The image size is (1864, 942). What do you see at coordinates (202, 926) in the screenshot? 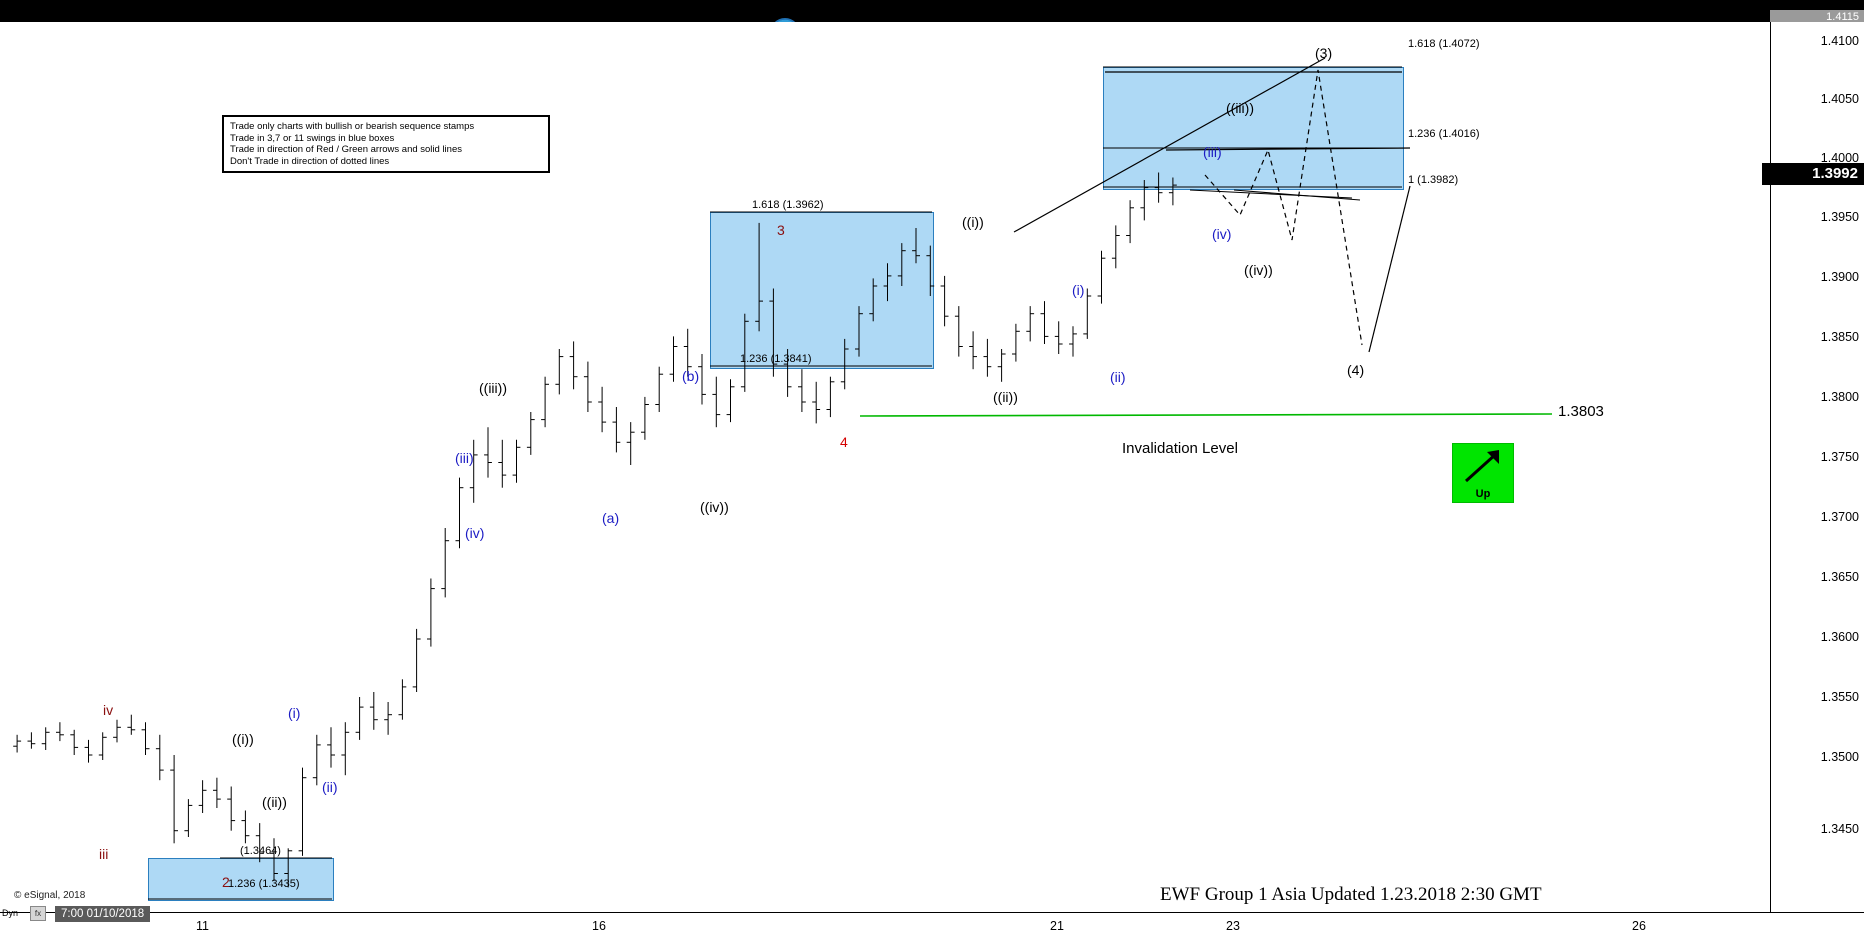
I see `time-tick-0: 11` at bounding box center [202, 926].